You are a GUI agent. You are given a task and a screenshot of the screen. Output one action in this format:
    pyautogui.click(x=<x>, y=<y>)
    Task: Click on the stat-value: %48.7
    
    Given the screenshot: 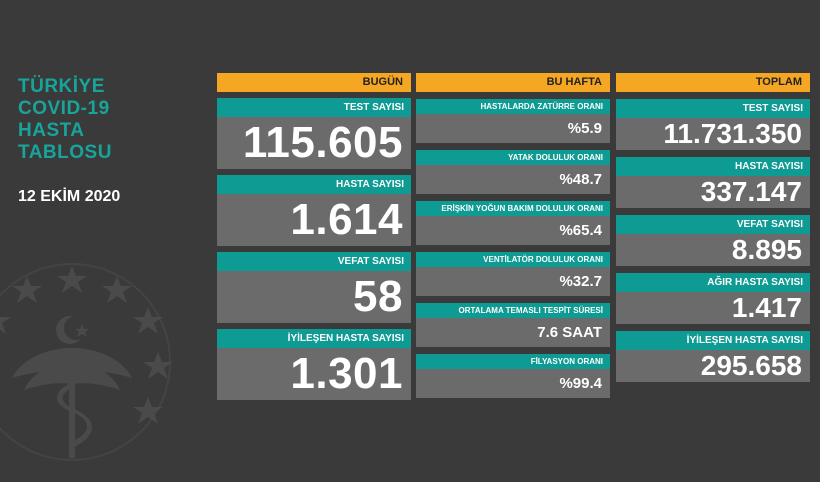 What is the action you would take?
    pyautogui.click(x=513, y=179)
    